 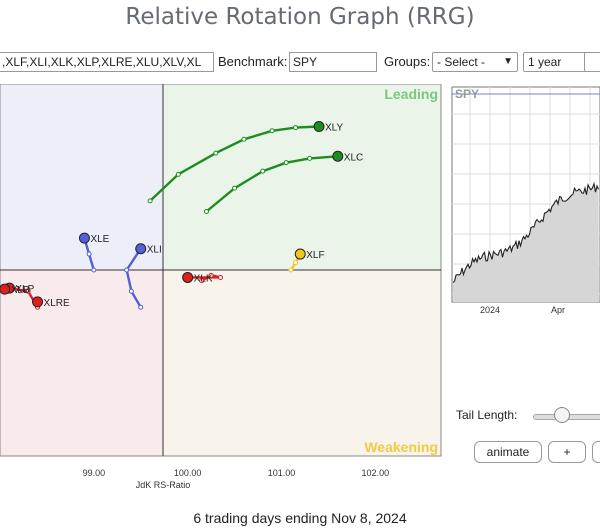 I want to click on head-xlre, so click(x=38, y=302).